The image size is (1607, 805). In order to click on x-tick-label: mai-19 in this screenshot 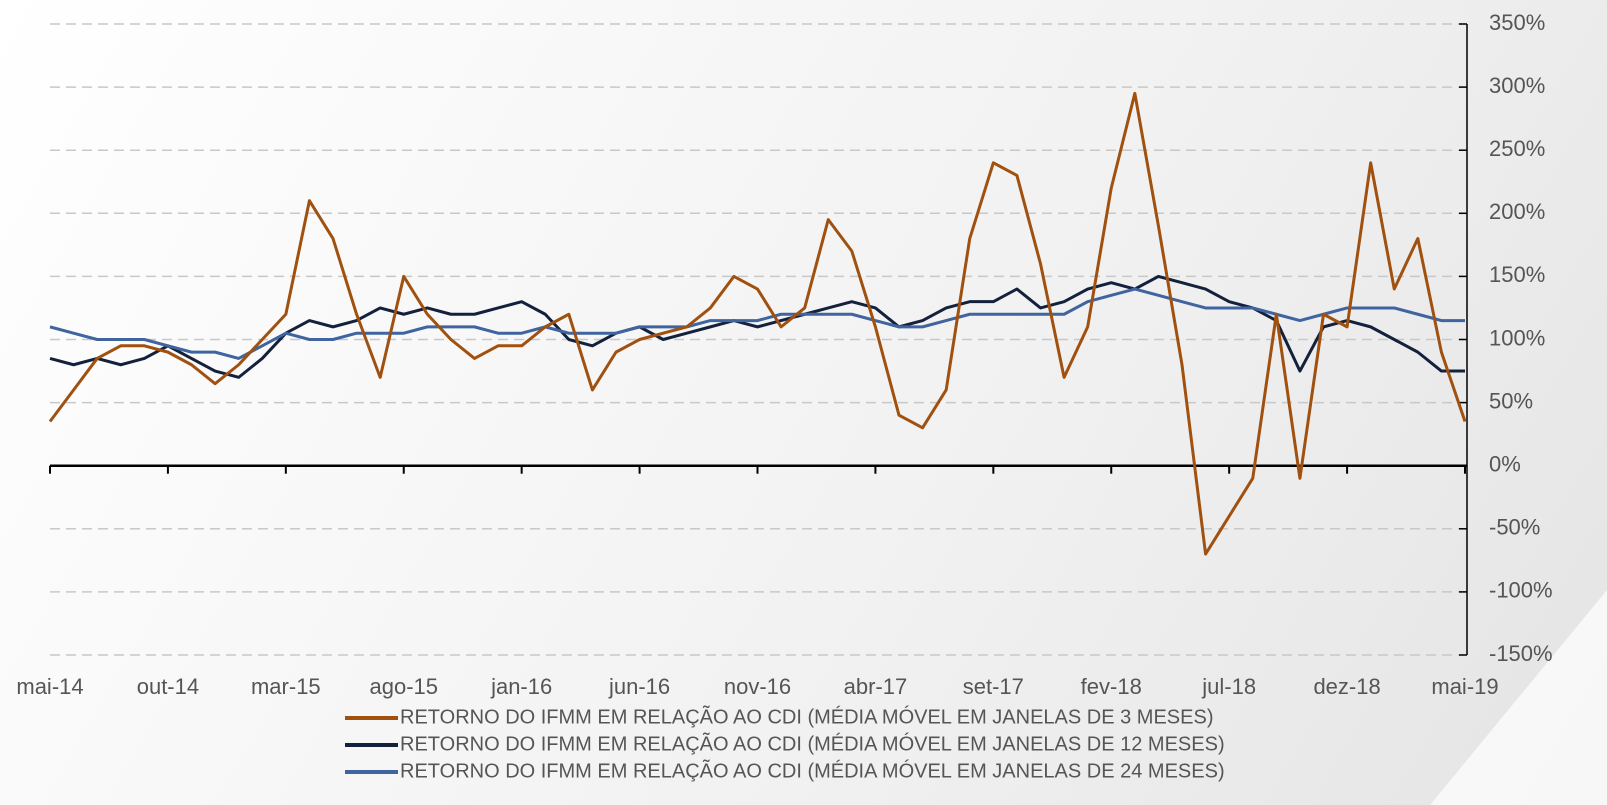, I will do `click(1464, 686)`.